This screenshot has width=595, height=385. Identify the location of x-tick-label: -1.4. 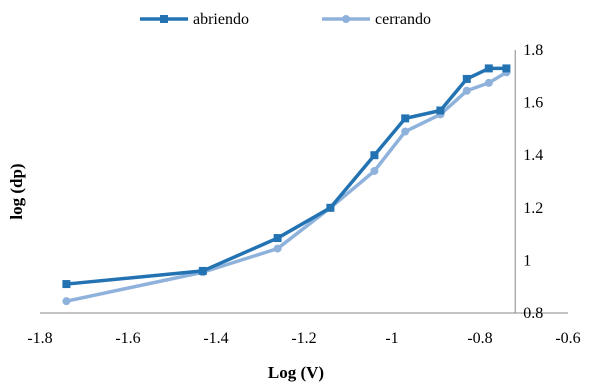
(215, 338).